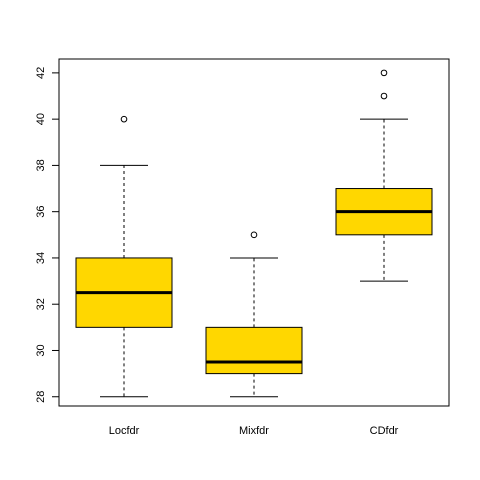 The image size is (480, 480). Describe the element at coordinates (384, 431) in the screenshot. I see `x-tick-label: CDfdr` at that location.